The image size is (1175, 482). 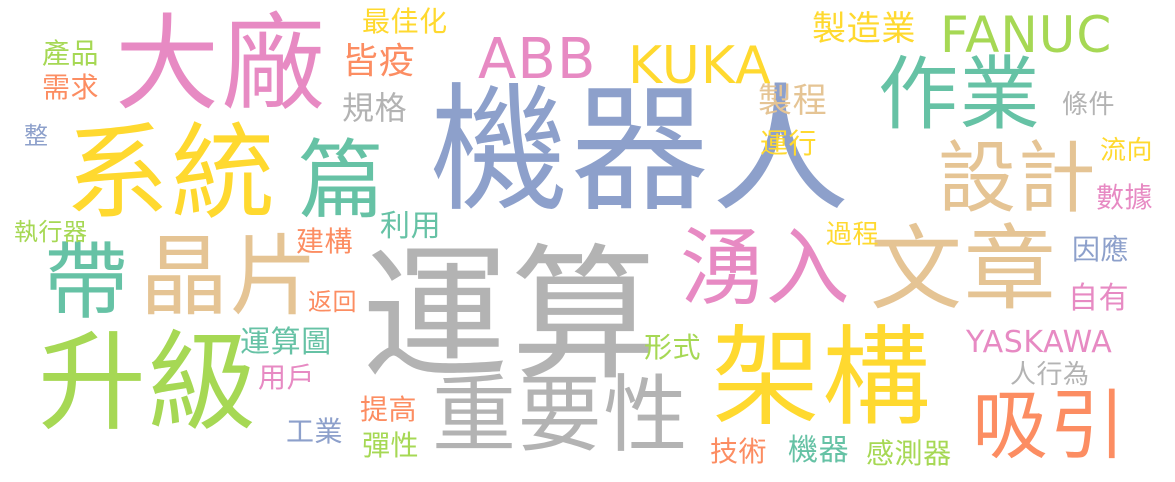 I want to click on word-tigao: 提高, so click(x=389, y=409).